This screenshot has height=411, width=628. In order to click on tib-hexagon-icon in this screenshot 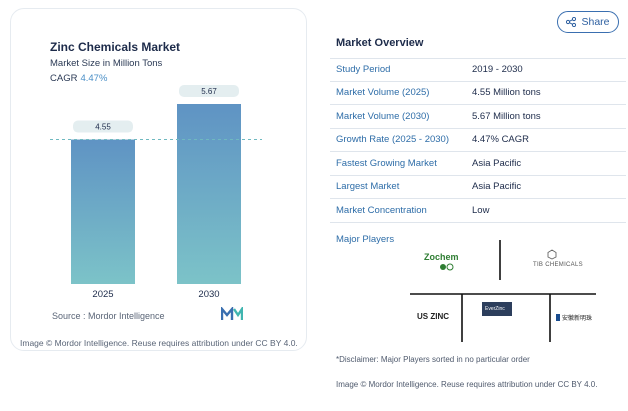, I will do `click(552, 254)`.